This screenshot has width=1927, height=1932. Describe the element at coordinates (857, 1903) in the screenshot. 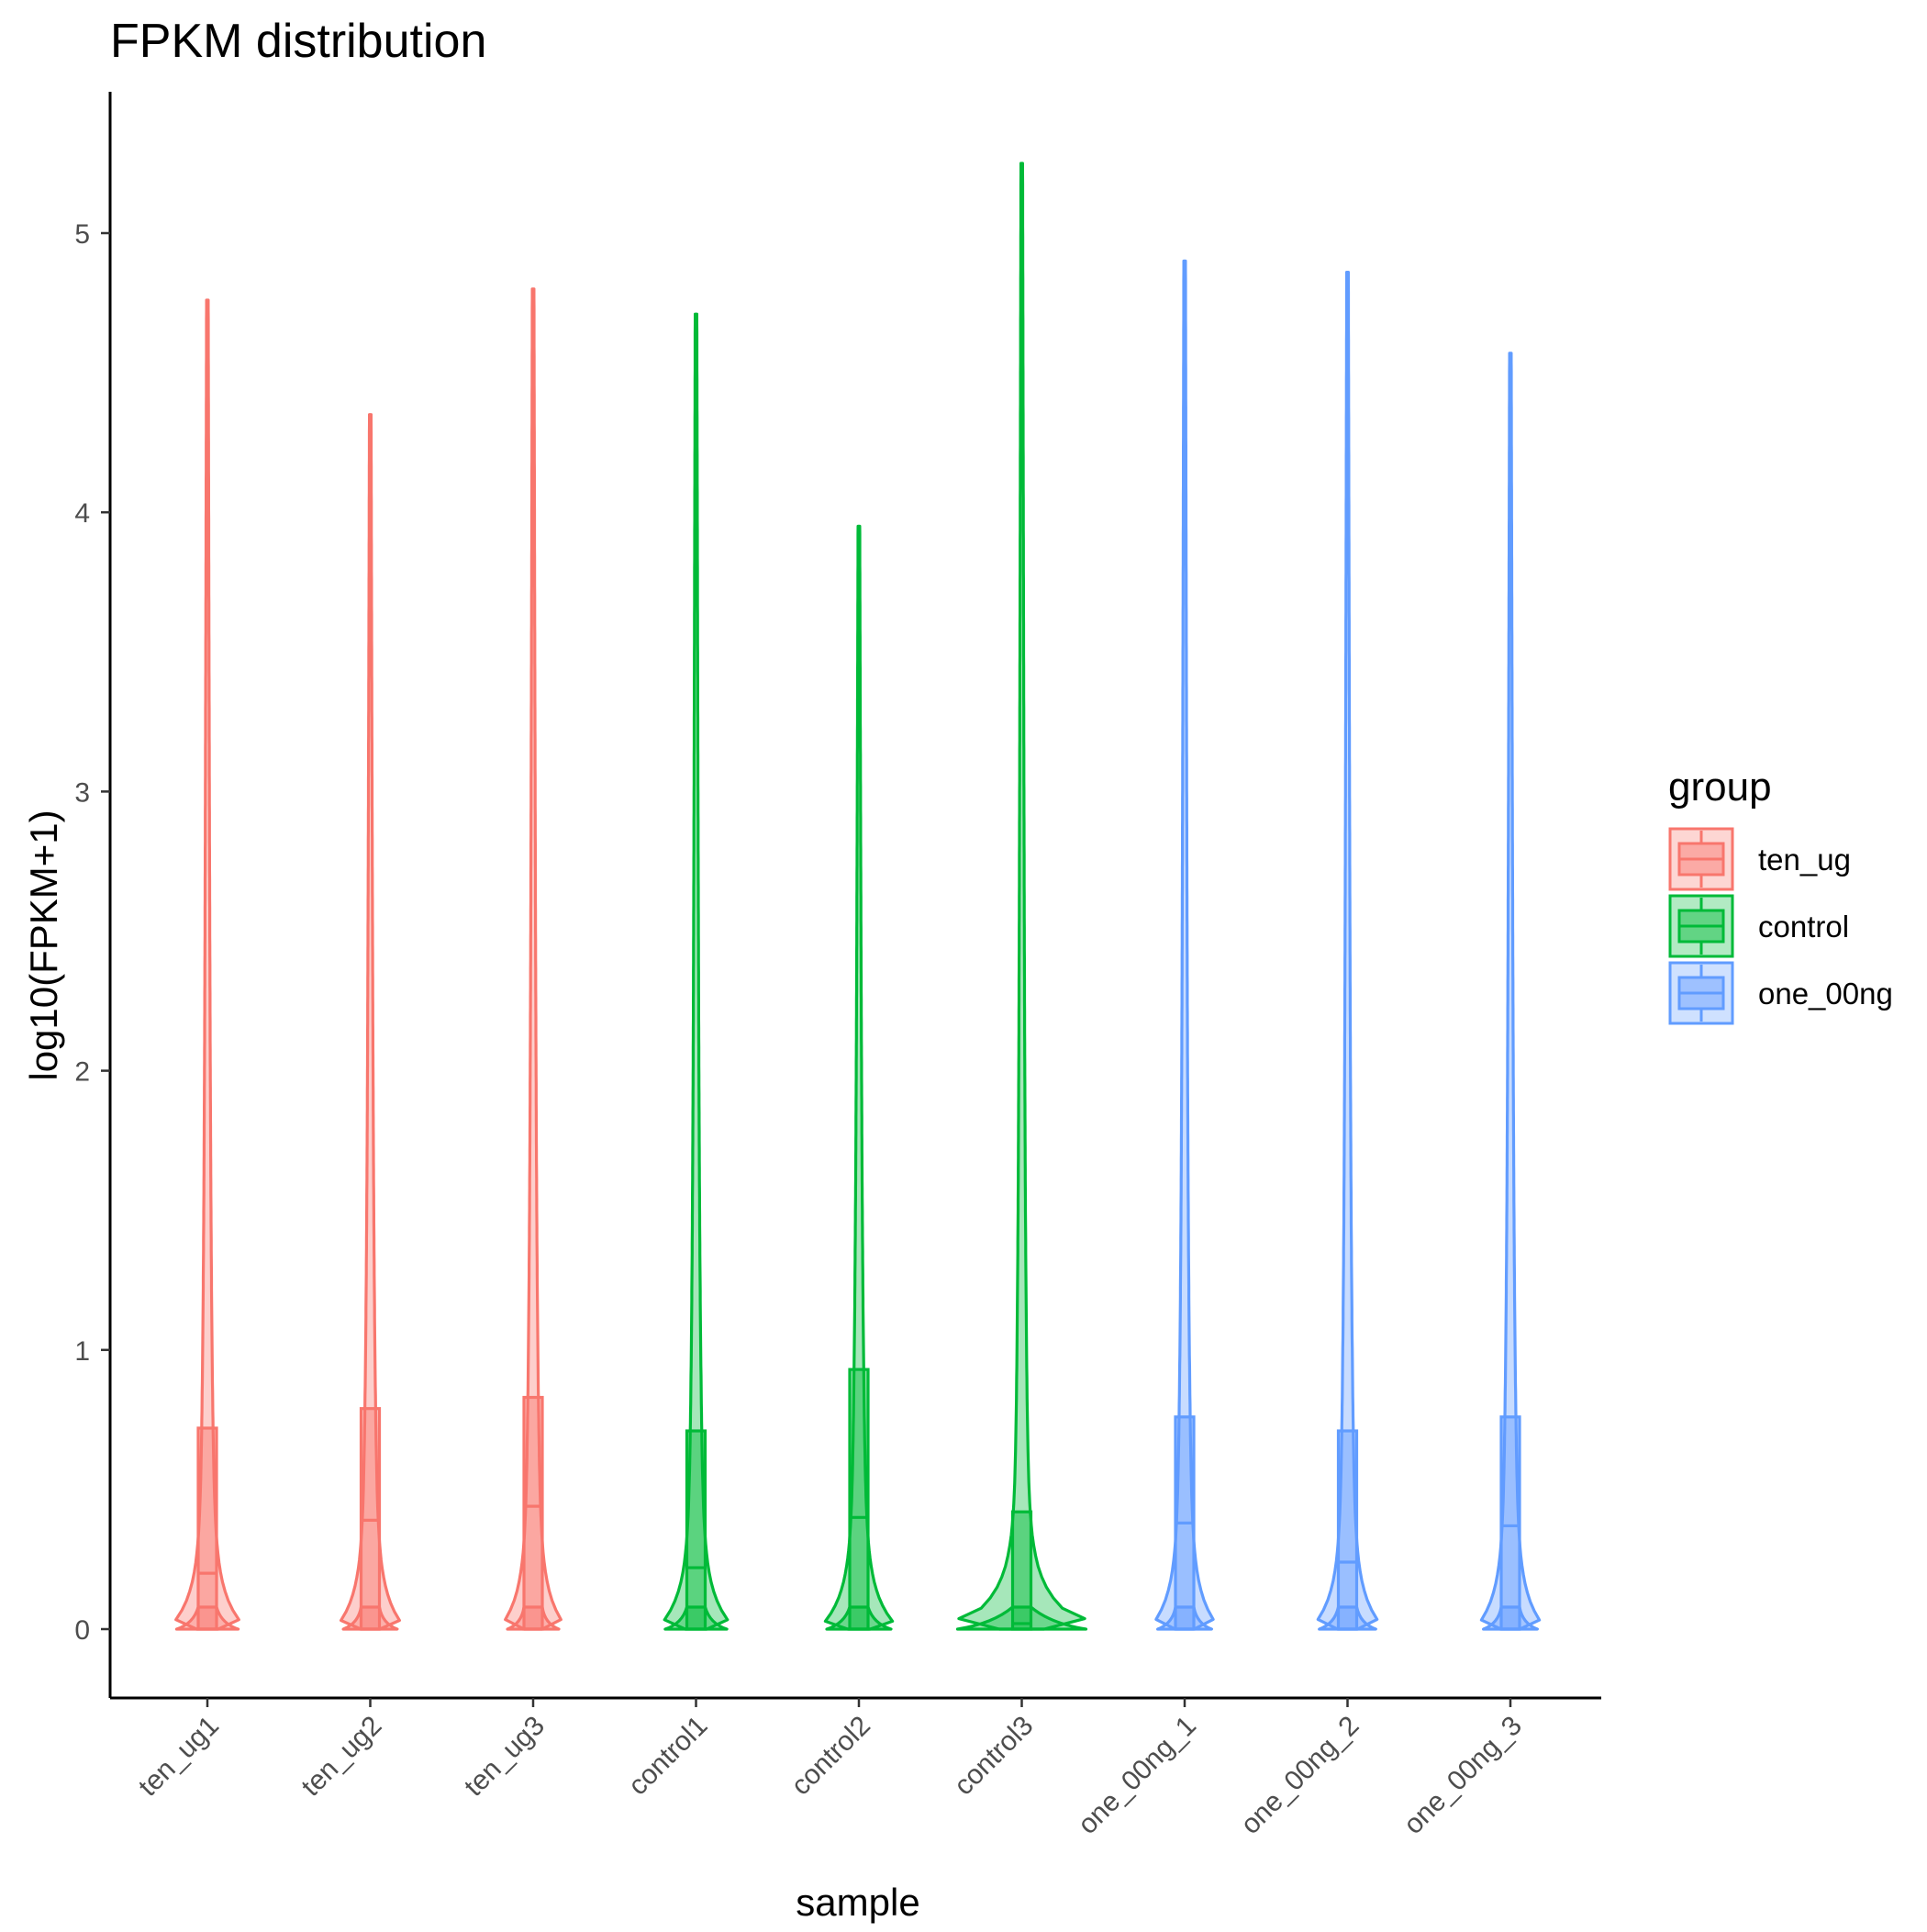

I see `x-axis-title: sample` at that location.